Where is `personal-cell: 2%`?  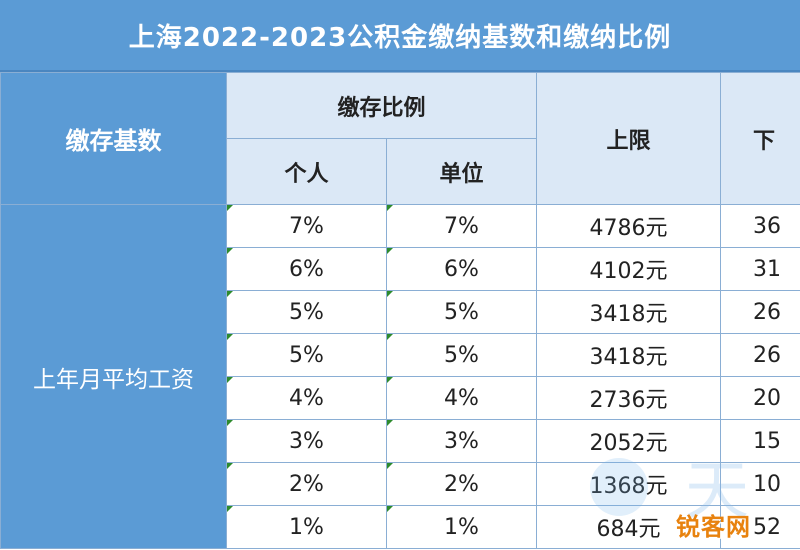
personal-cell: 2% is located at coordinates (306, 484).